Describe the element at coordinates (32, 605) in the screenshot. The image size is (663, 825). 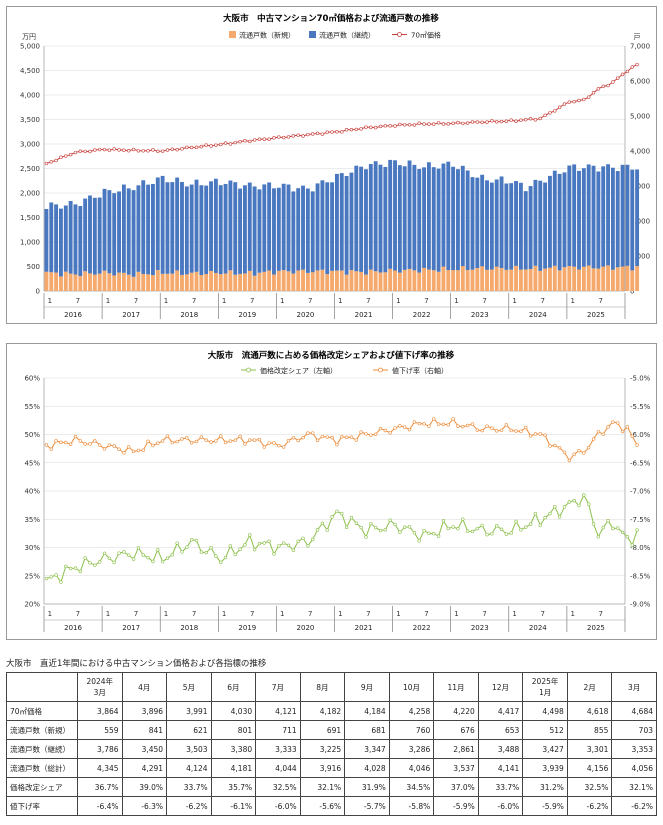
I see `left-axis-tick: 20%` at that location.